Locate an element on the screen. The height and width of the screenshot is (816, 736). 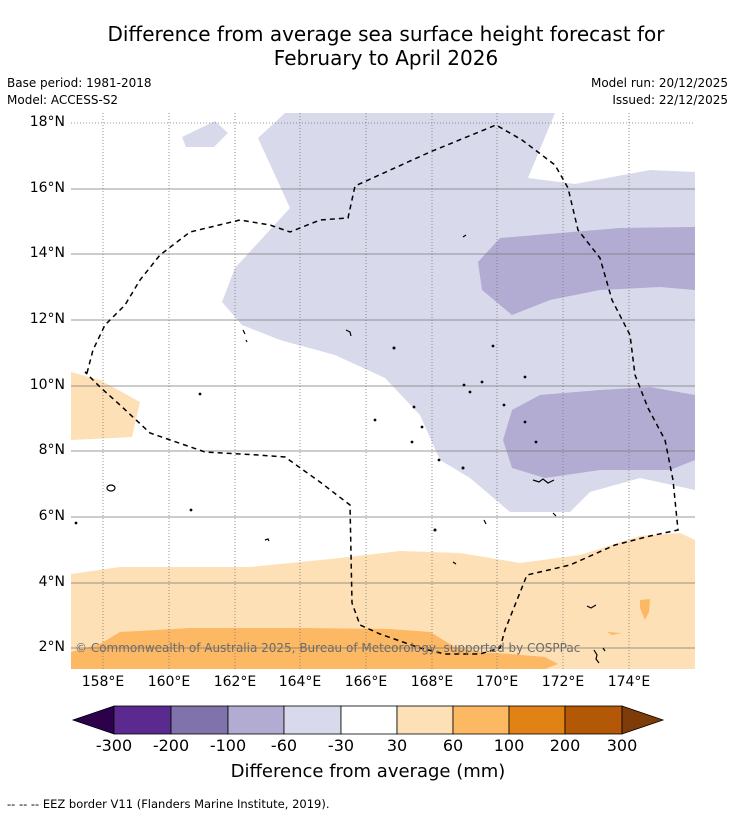
colorbar-tick: 30 is located at coordinates (397, 745).